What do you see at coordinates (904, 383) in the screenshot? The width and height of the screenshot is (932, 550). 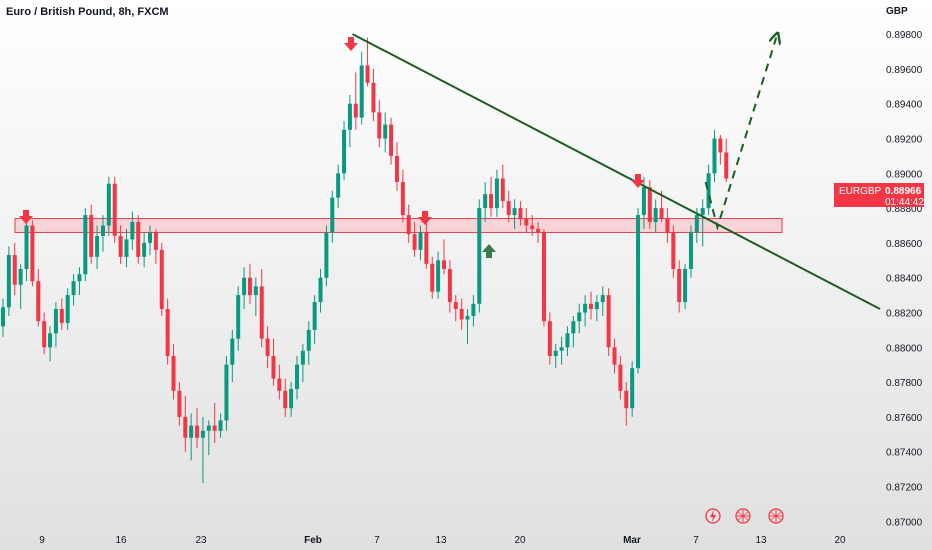 I see `y-tick-label: 0.87800` at bounding box center [904, 383].